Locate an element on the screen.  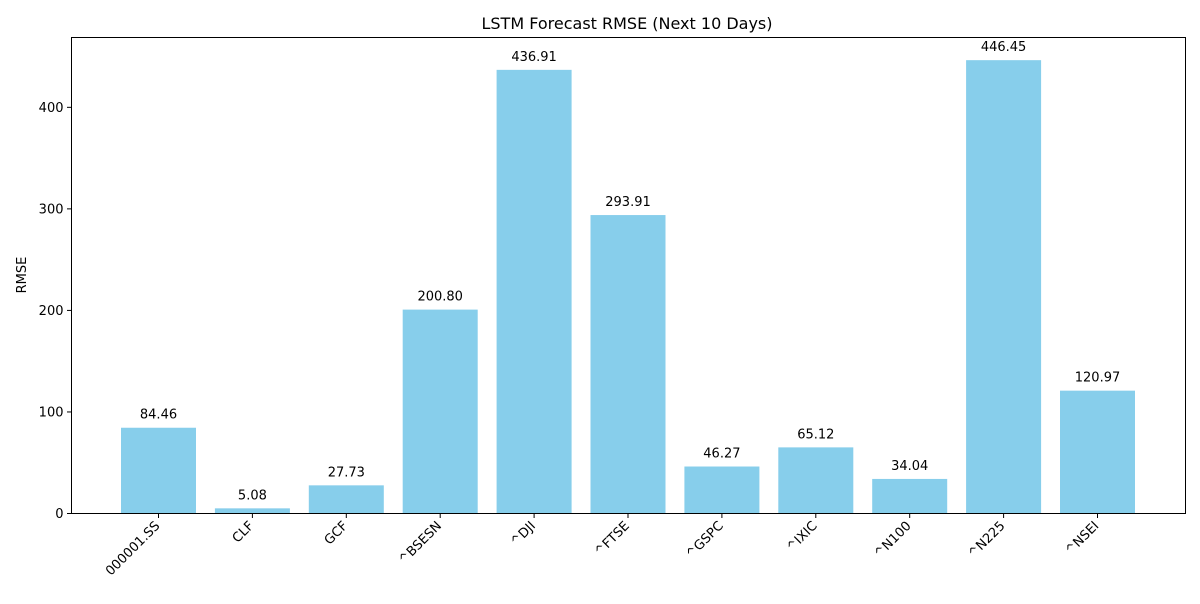
bar-value-label: 293.91 is located at coordinates (628, 202).